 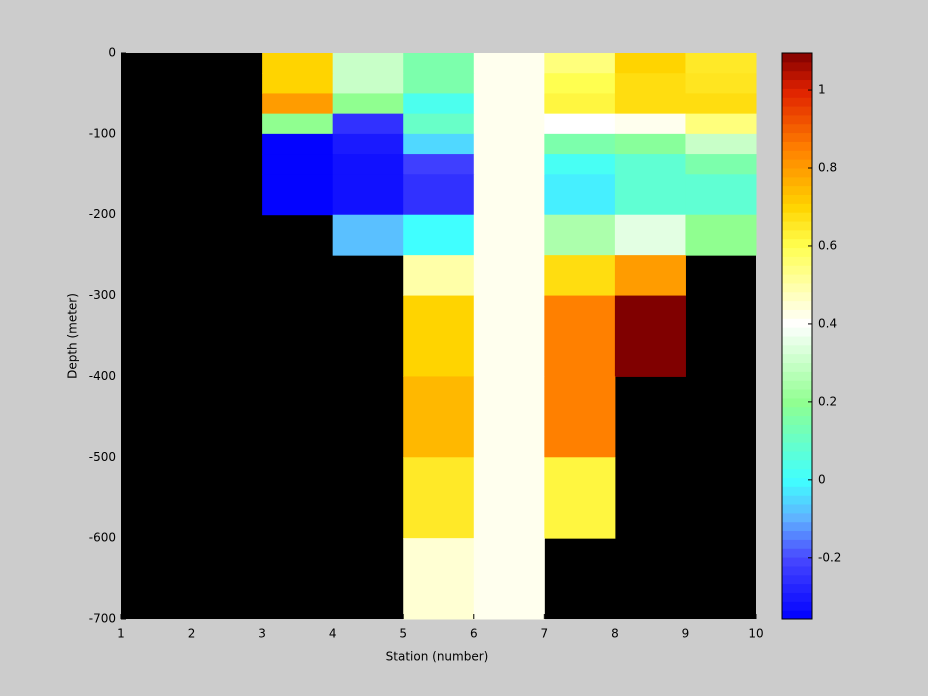 What do you see at coordinates (112, 53) in the screenshot?
I see `y-tick-label: 0` at bounding box center [112, 53].